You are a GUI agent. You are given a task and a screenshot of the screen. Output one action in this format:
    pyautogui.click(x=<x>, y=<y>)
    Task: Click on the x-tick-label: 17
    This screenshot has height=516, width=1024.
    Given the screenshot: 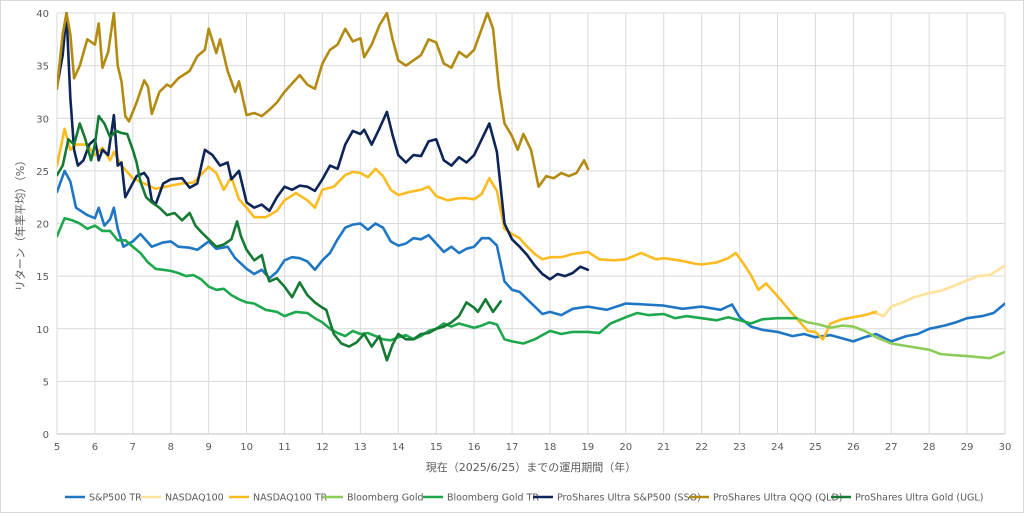 What is the action you would take?
    pyautogui.click(x=512, y=447)
    